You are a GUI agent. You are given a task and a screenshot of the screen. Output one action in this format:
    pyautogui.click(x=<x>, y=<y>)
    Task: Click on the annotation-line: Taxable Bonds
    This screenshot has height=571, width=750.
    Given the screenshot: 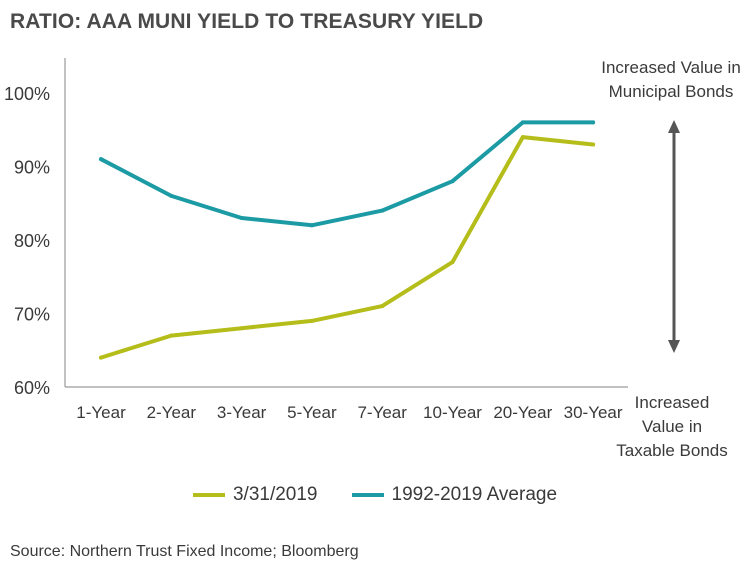 What is the action you would take?
    pyautogui.click(x=672, y=450)
    